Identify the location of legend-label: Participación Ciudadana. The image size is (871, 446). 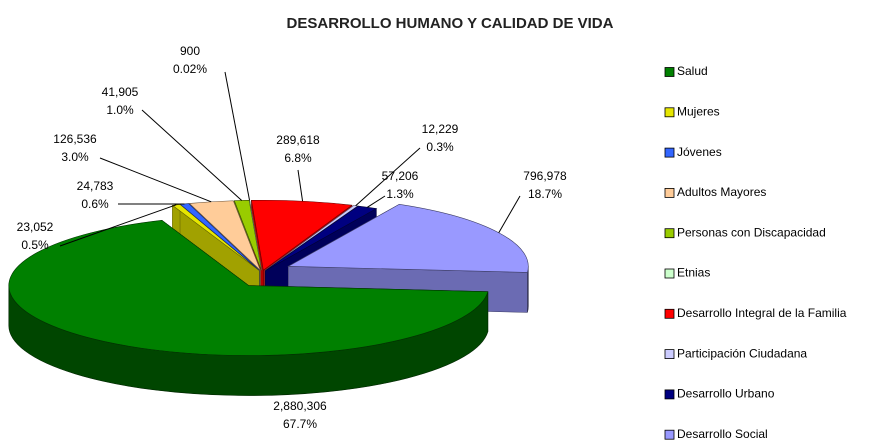
(742, 353).